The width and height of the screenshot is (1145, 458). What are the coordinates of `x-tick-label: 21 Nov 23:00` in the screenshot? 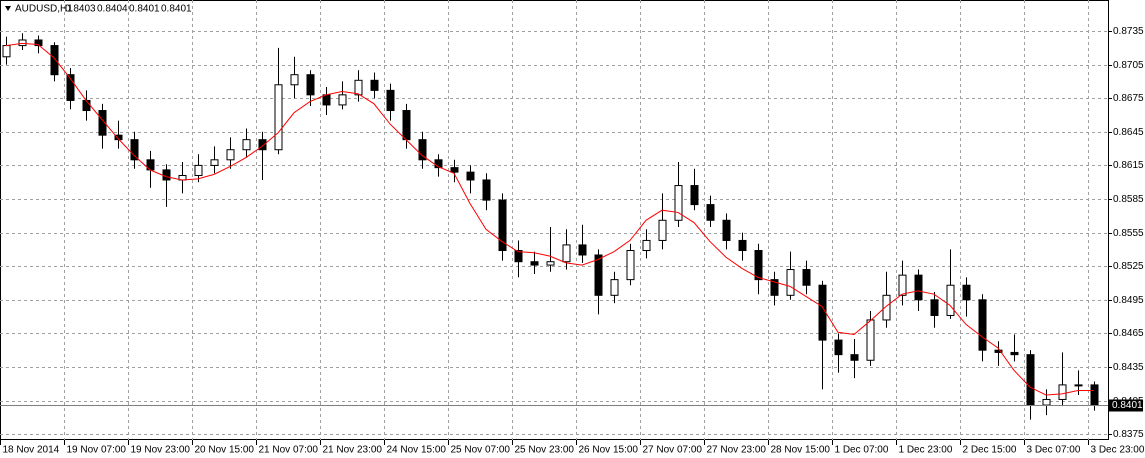 It's located at (353, 450).